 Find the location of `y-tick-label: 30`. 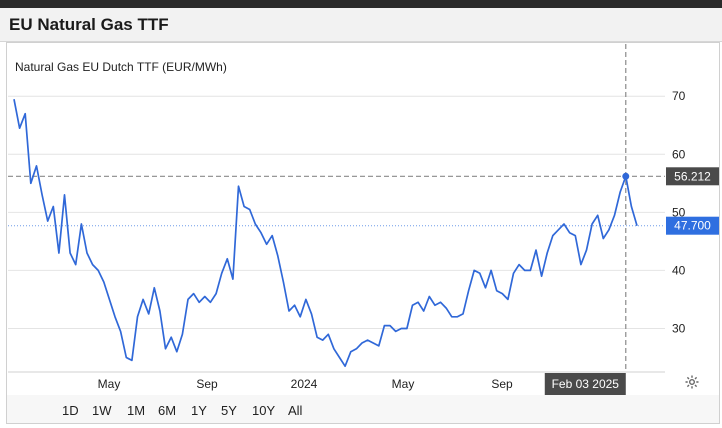

y-tick-label: 30 is located at coordinates (679, 328).